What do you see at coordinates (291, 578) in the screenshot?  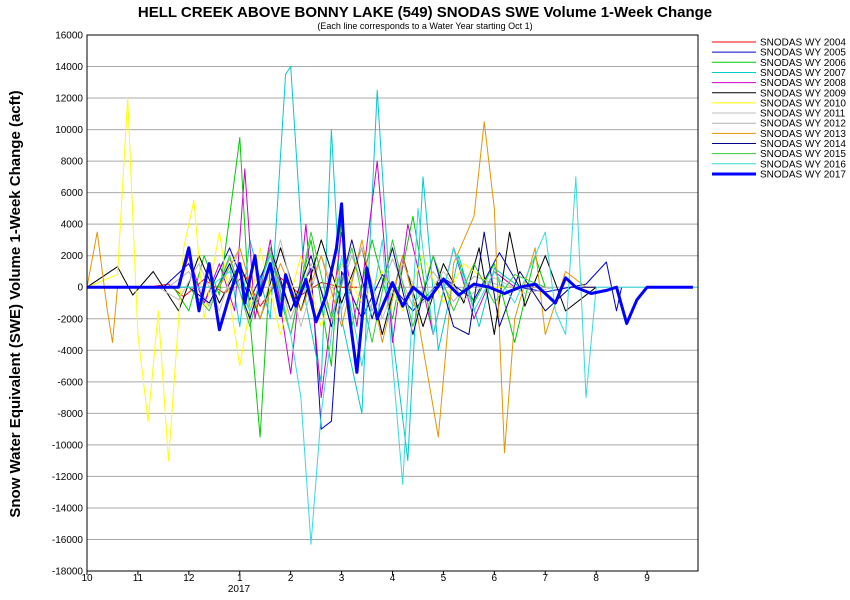 I see `x-tick-label: 2` at bounding box center [291, 578].